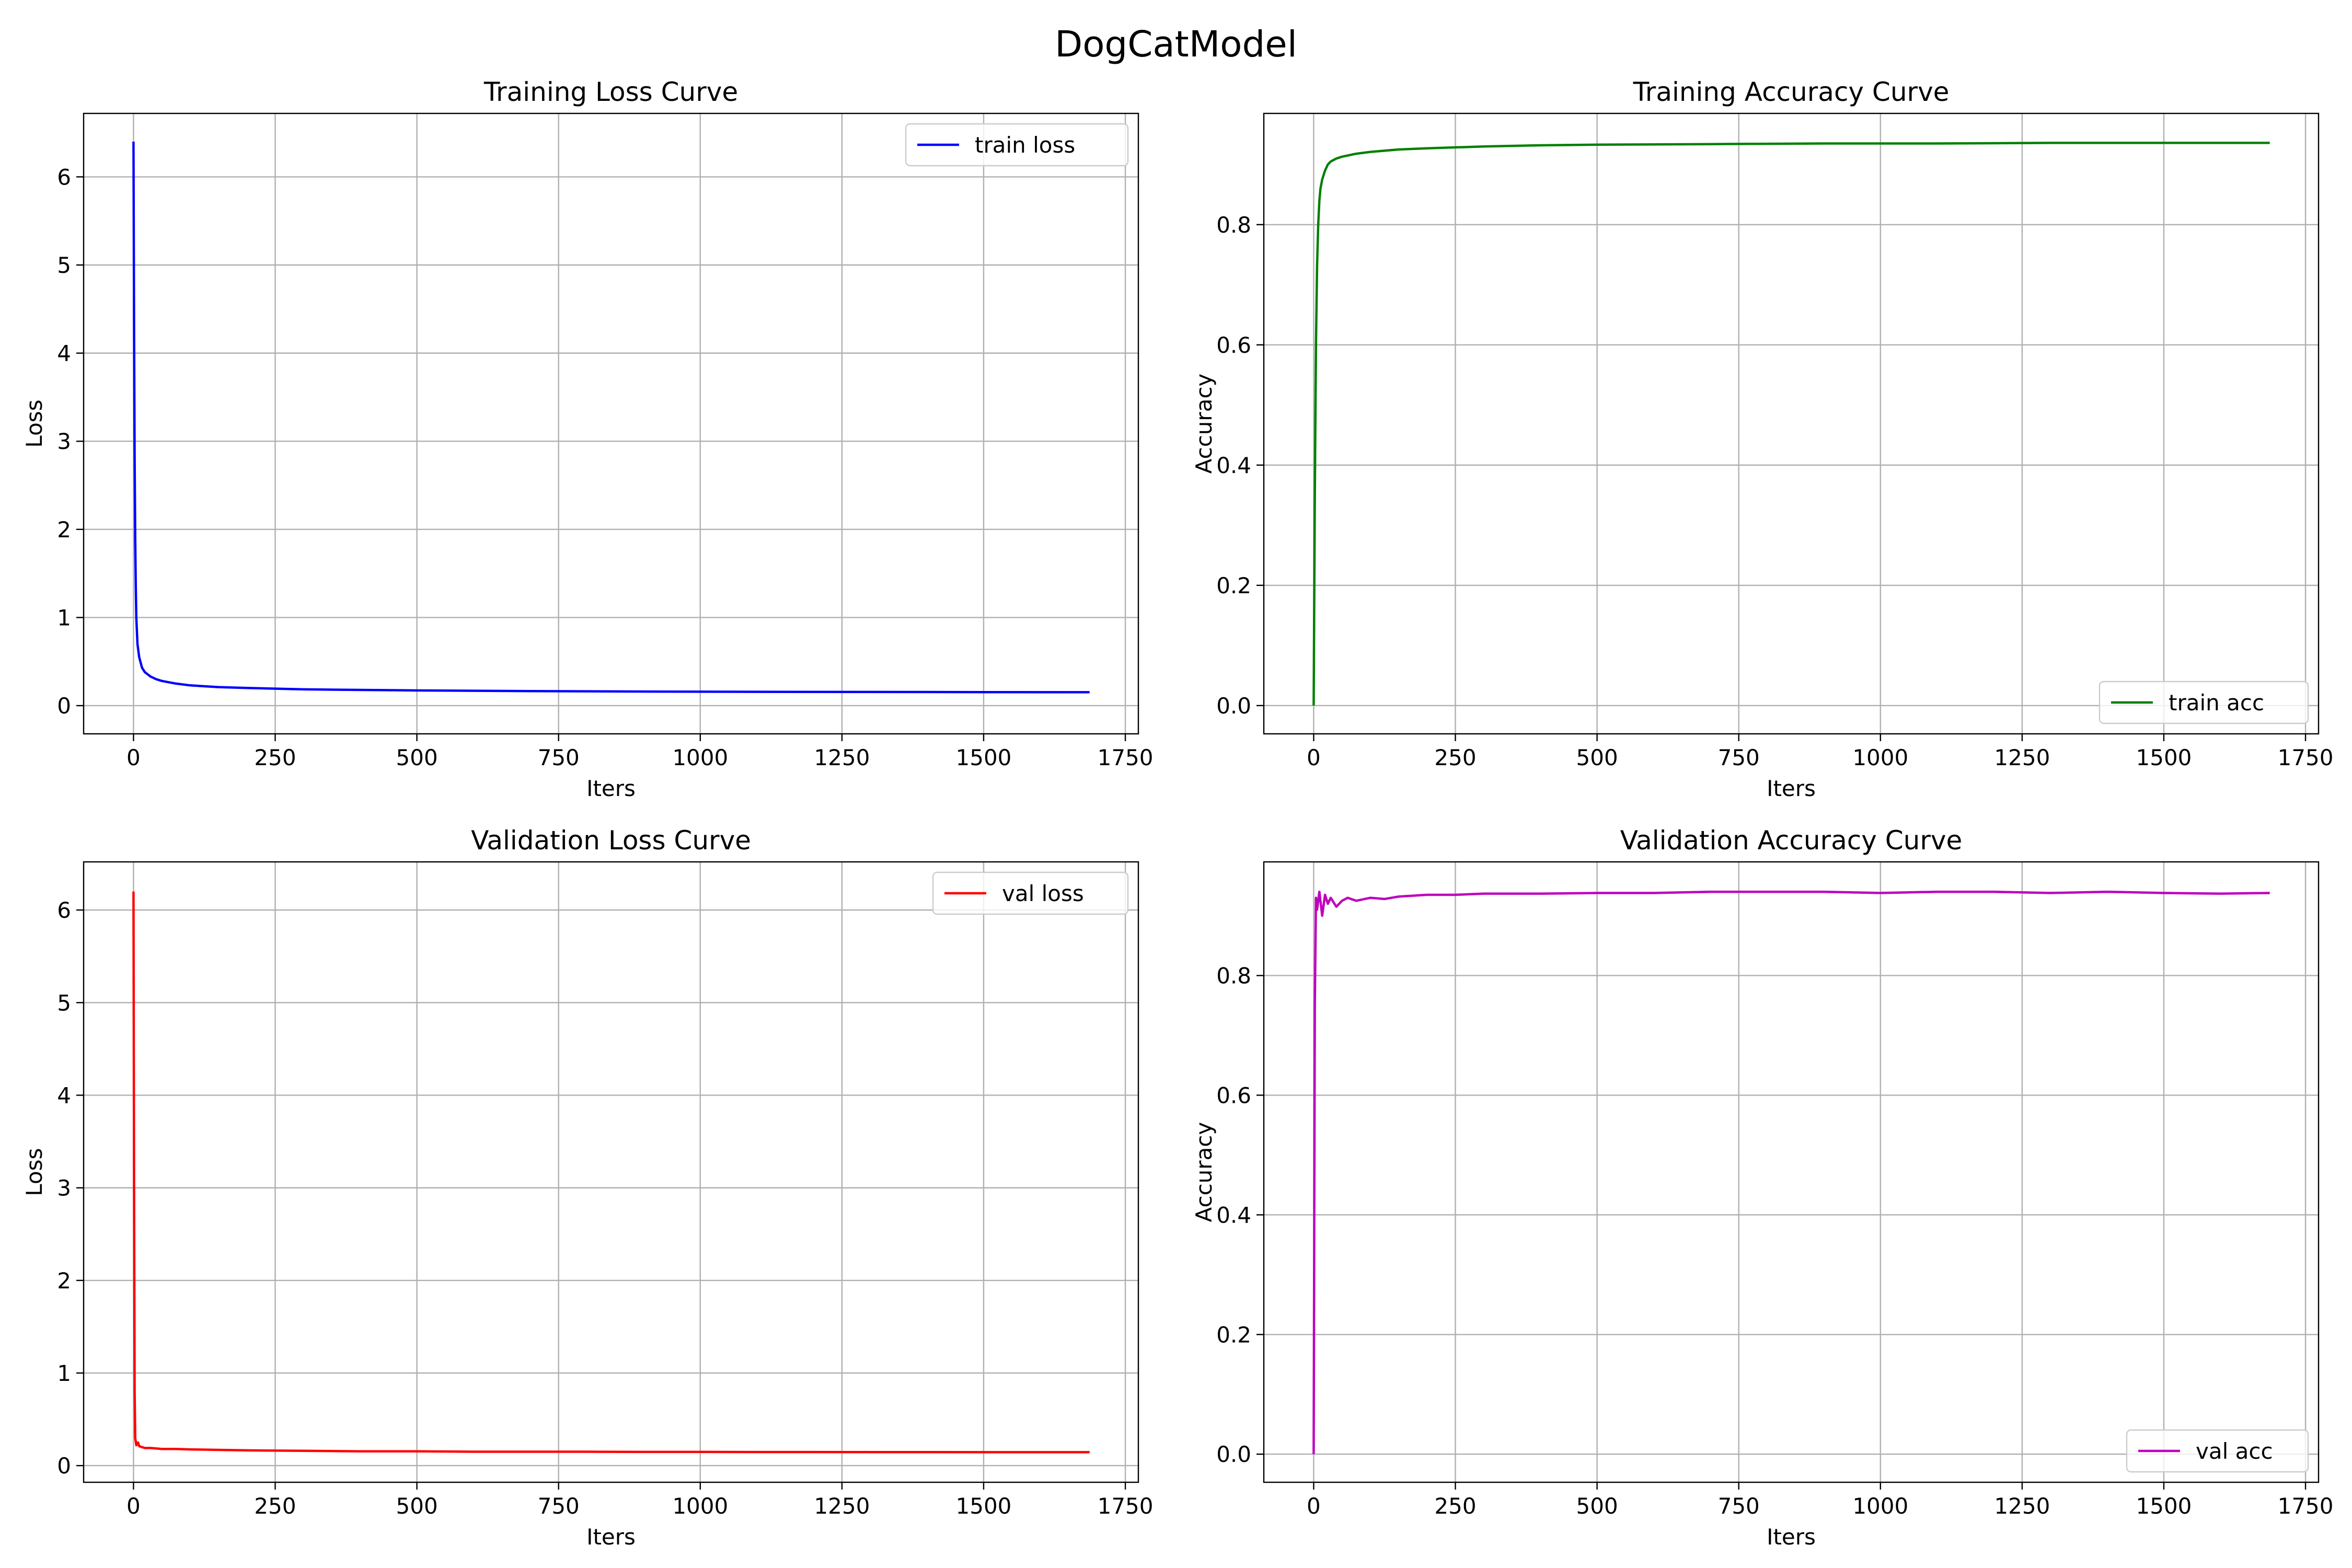  Describe the element at coordinates (1043, 893) in the screenshot. I see `legend-label: val loss` at that location.